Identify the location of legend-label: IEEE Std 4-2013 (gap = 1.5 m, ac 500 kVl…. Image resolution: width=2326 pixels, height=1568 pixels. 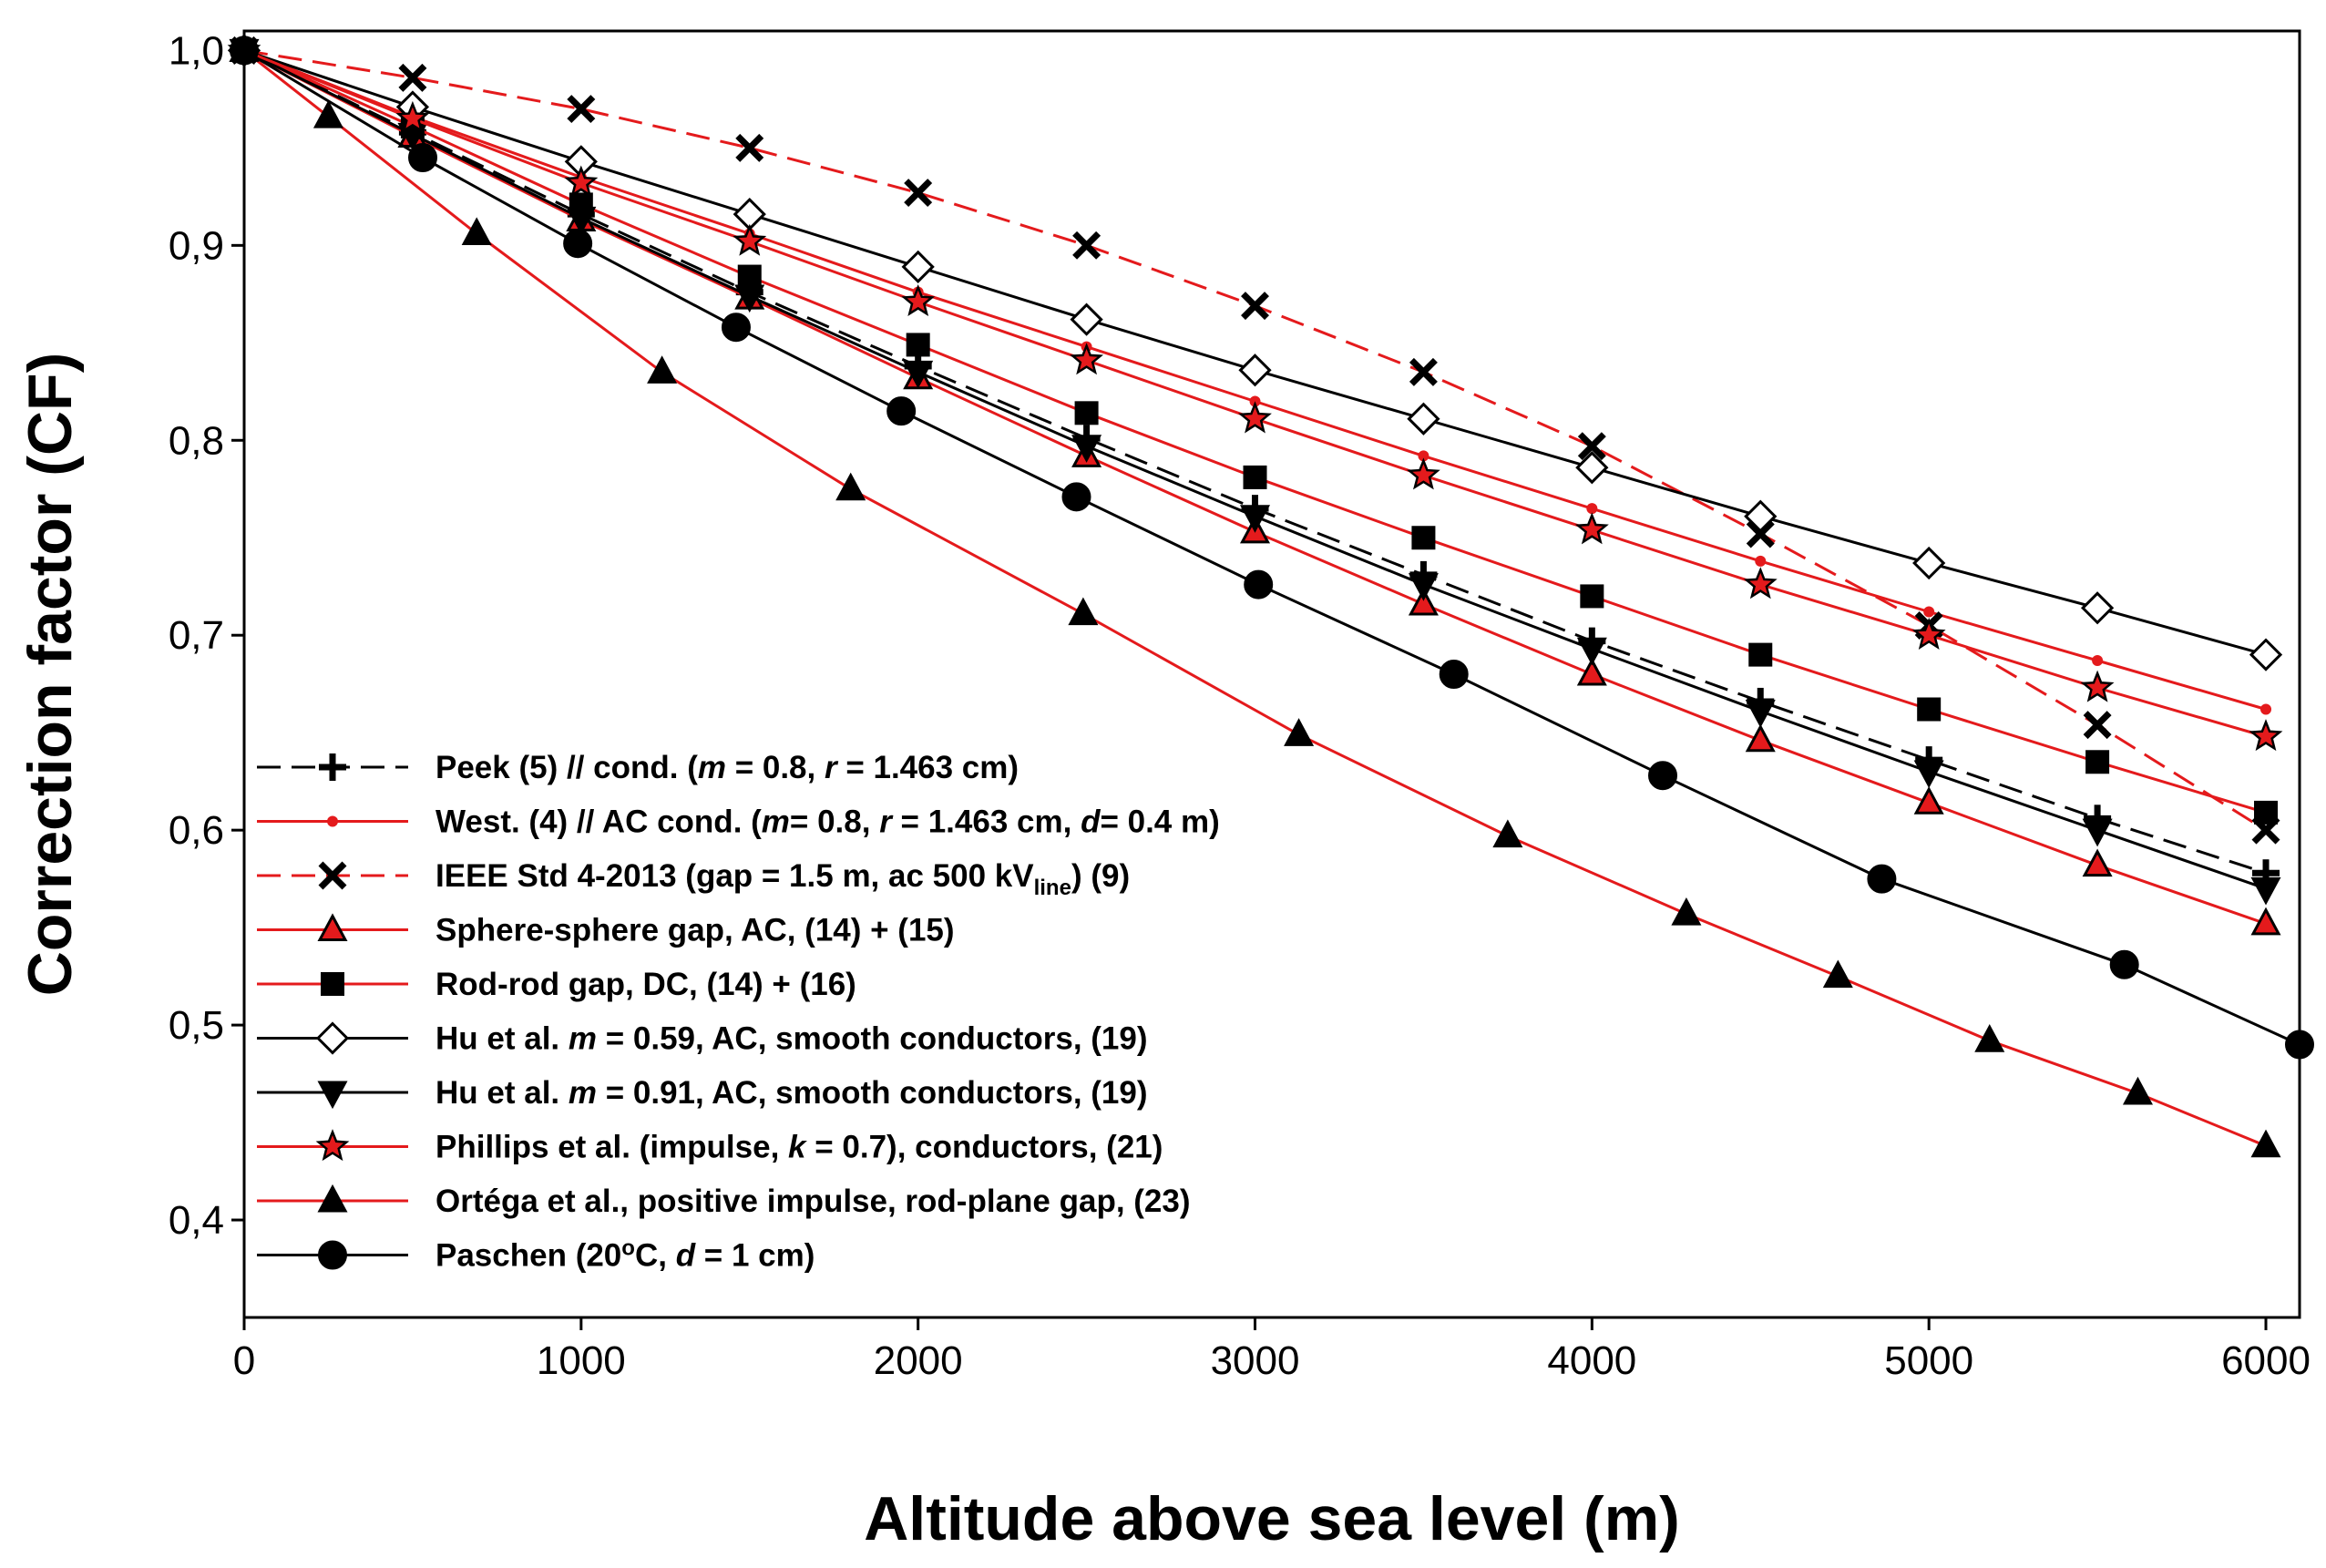
(782, 879).